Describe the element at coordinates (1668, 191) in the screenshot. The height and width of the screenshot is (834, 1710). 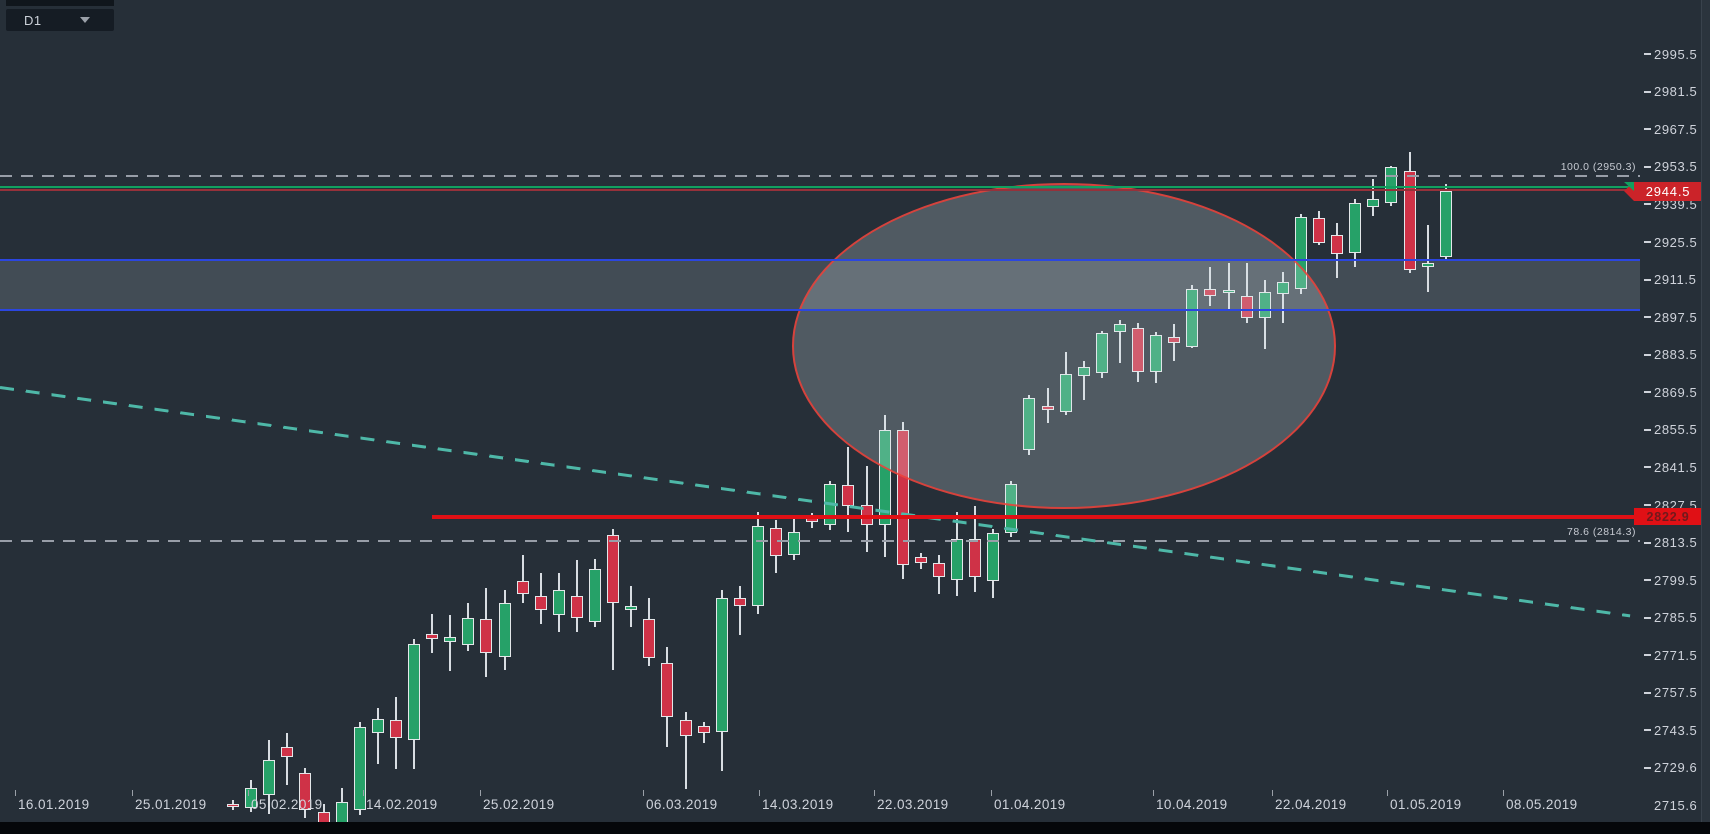
I see `current-price-value: 2944.5` at that location.